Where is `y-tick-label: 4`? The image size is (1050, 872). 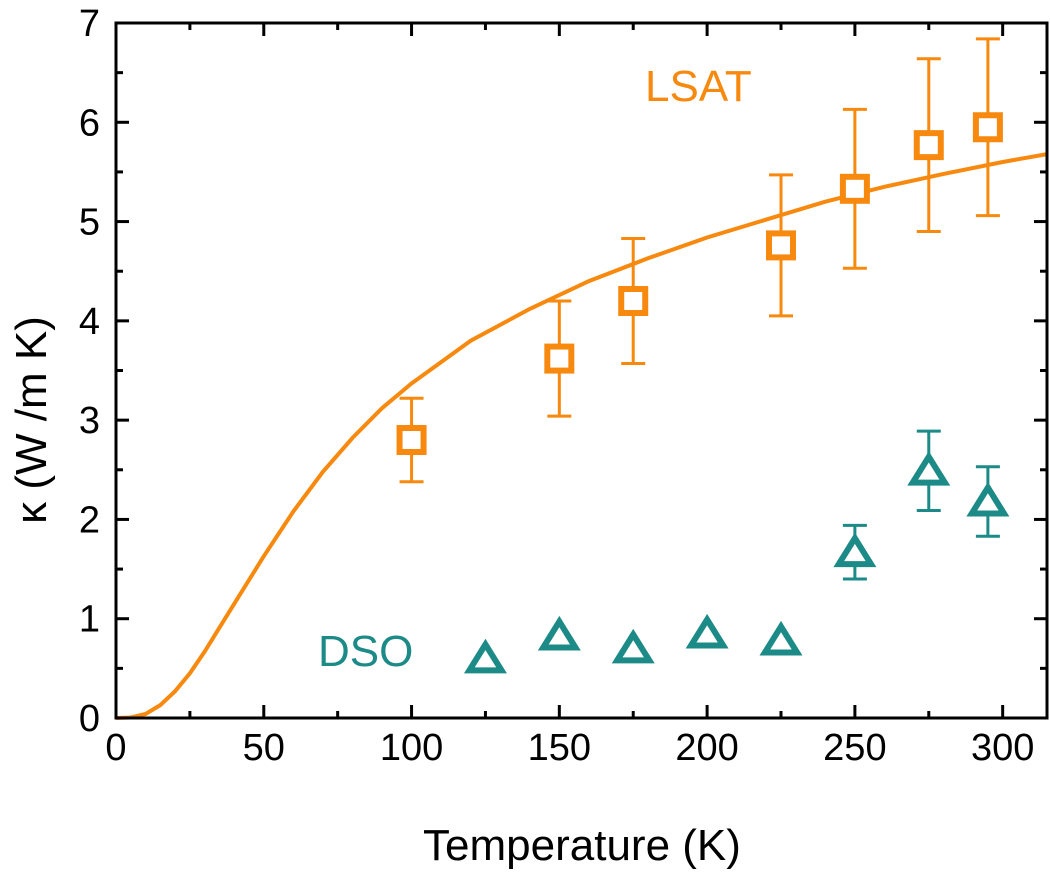 y-tick-label: 4 is located at coordinates (89, 322).